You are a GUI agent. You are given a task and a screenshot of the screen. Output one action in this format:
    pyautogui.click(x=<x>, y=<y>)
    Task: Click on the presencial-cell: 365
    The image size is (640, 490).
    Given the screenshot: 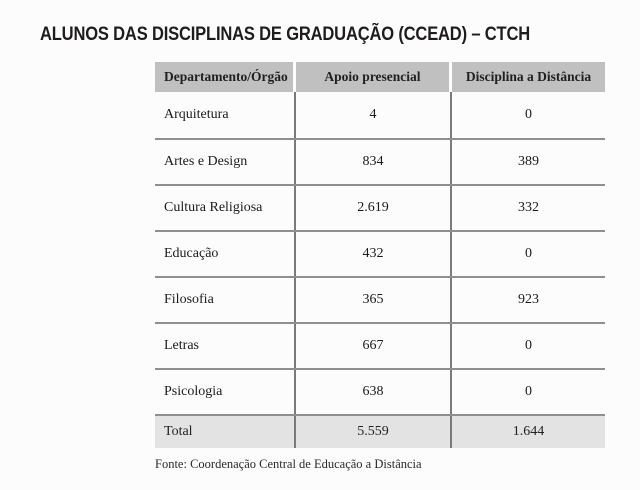 What is the action you would take?
    pyautogui.click(x=372, y=300)
    